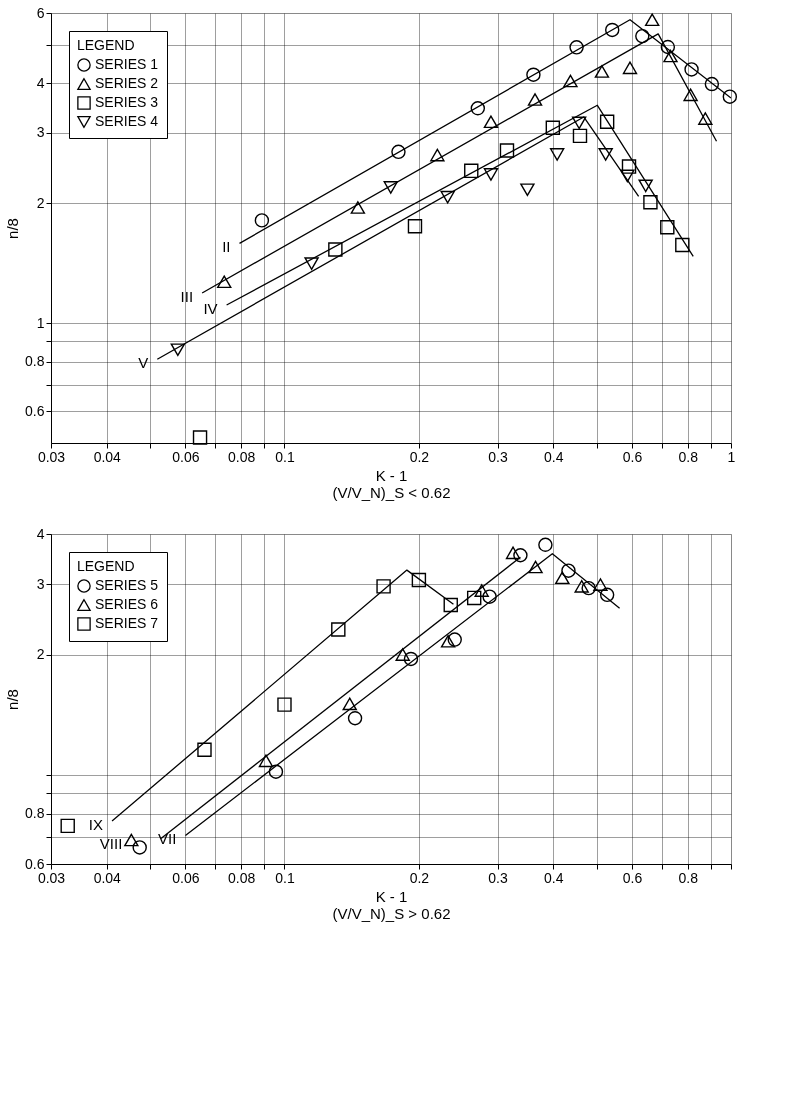 Image resolution: width=794 pixels, height=1098 pixels. Describe the element at coordinates (127, 585) in the screenshot. I see `legend-label: SERIES 5` at that location.